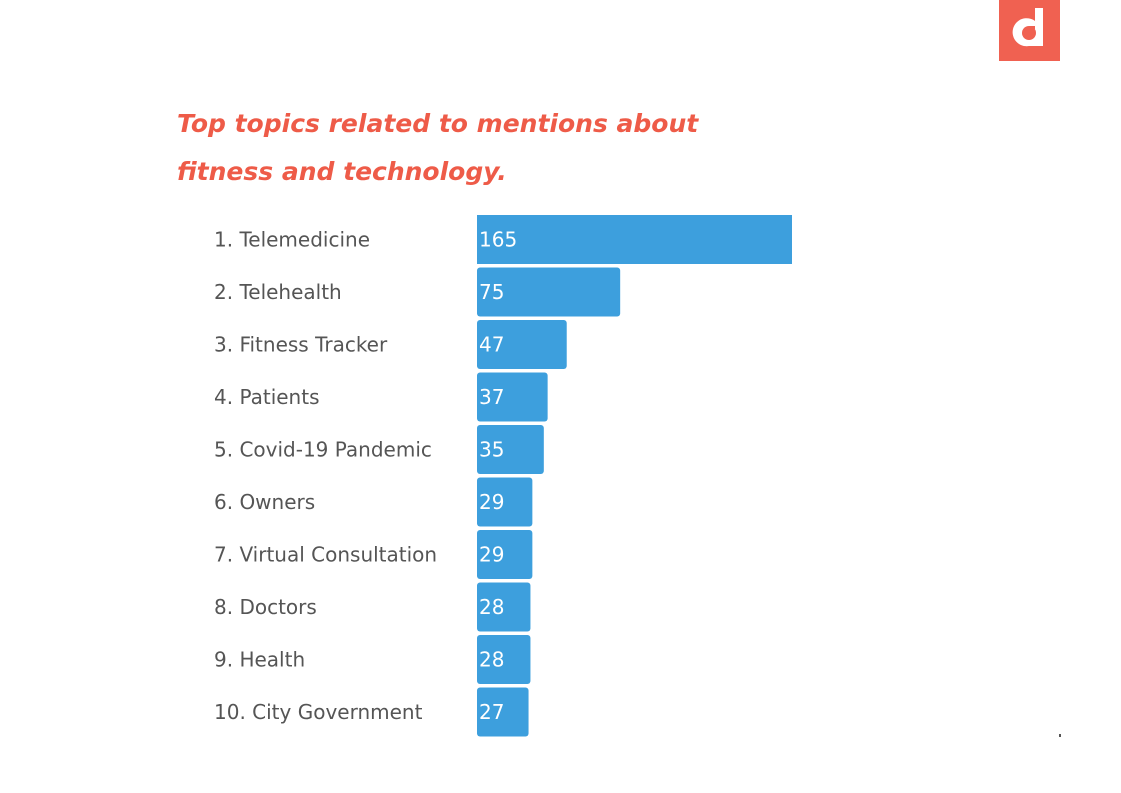  I want to click on bar-row-2: 2. Telehealth 75, so click(417, 292).